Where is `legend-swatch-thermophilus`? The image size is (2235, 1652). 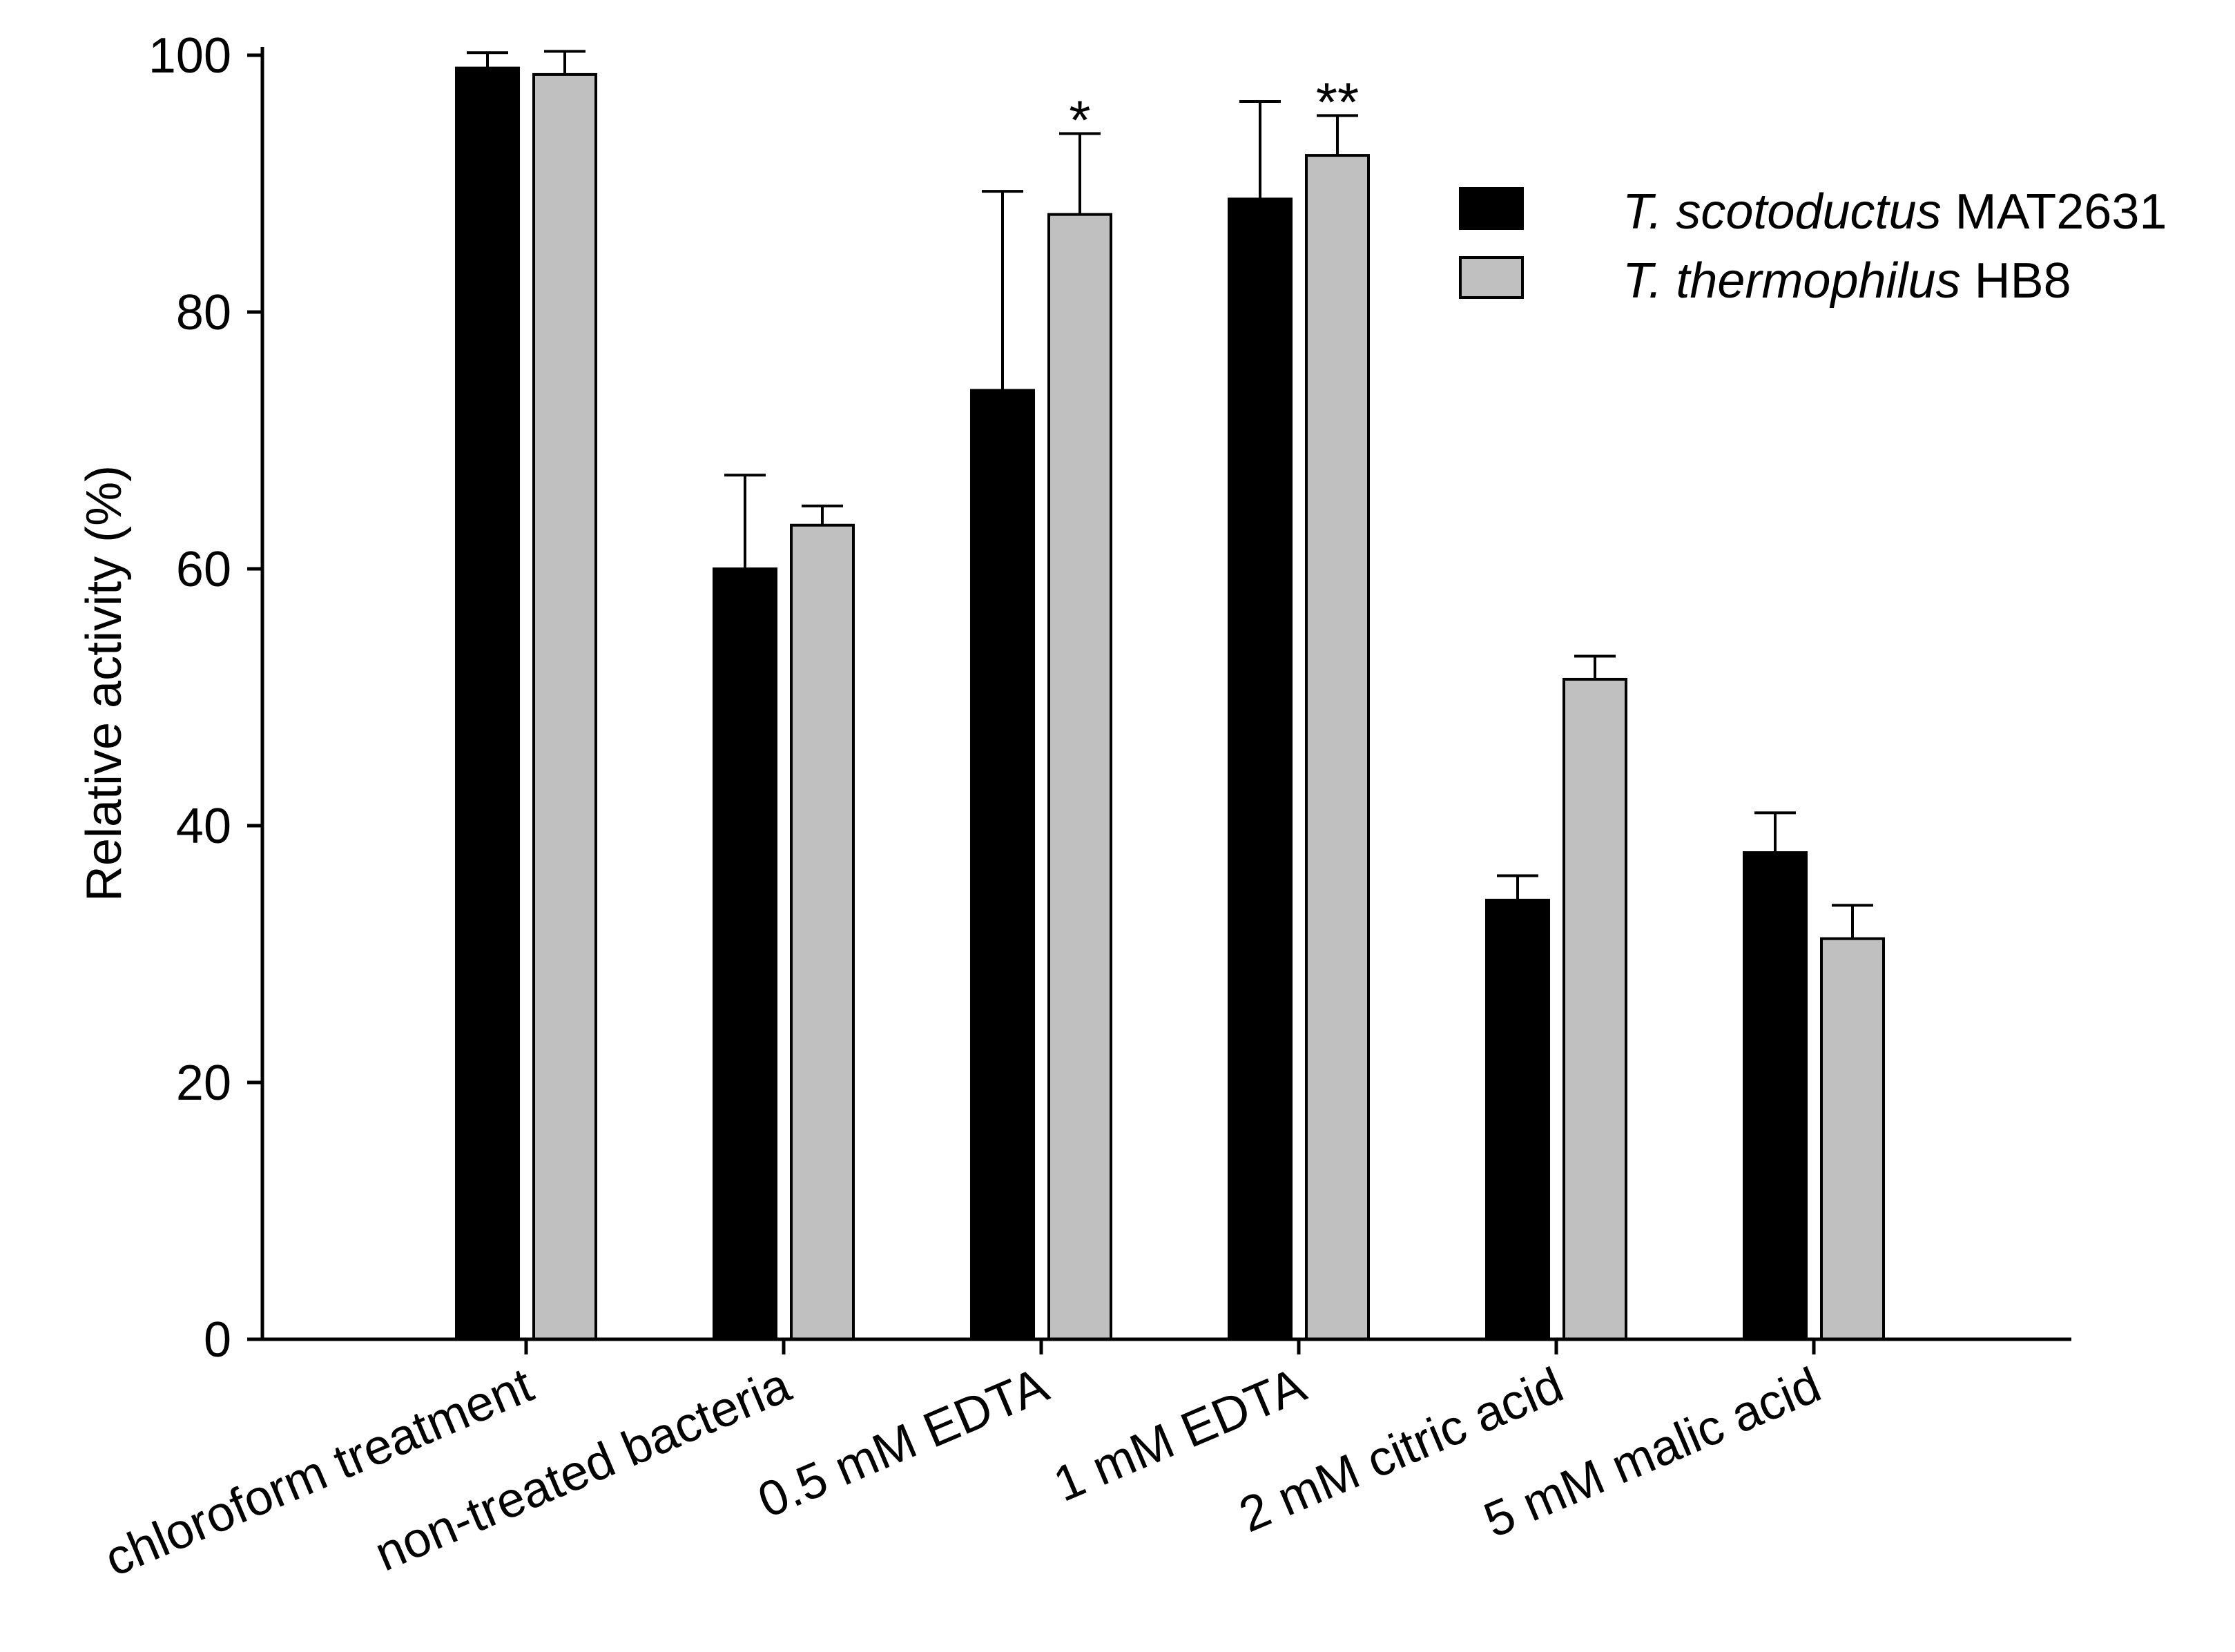
legend-swatch-thermophilus is located at coordinates (1491, 278).